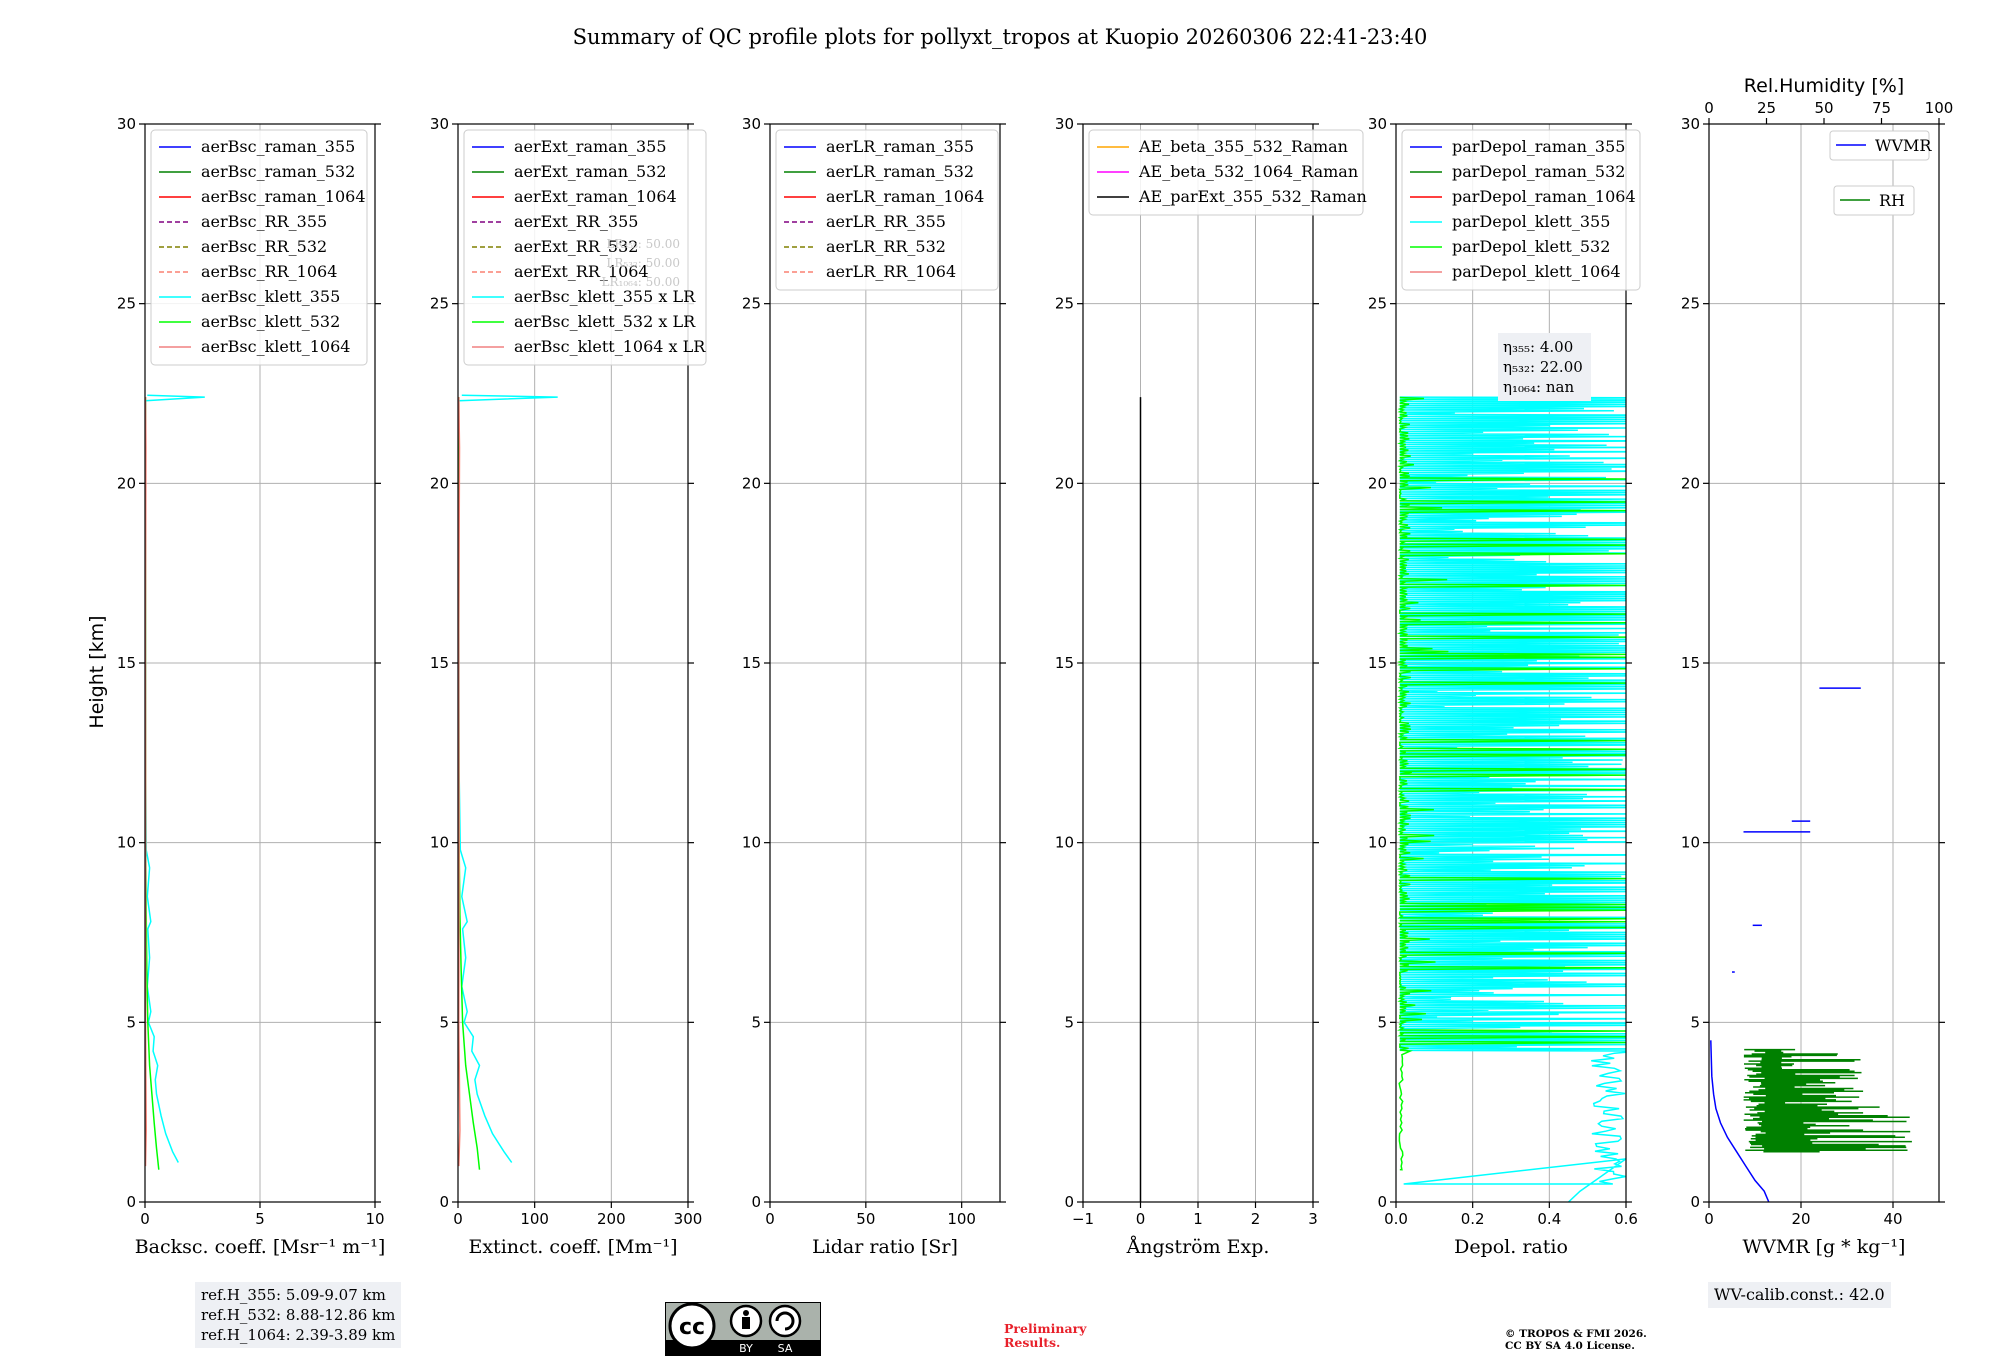 The height and width of the screenshot is (1364, 2000). I want to click on top-tick-label: 50, so click(1823, 108).